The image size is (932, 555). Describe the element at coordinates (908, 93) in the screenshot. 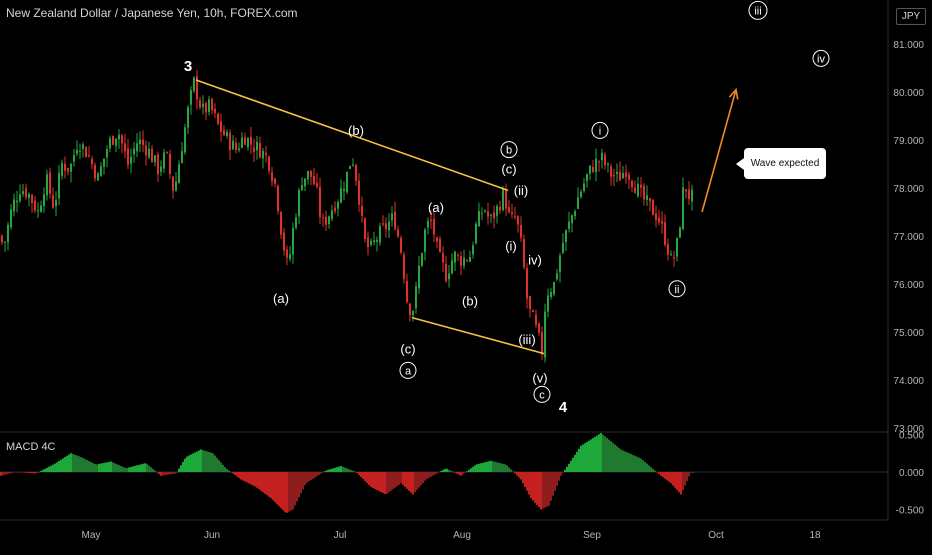

I see `price-tick-label: 80.000` at that location.